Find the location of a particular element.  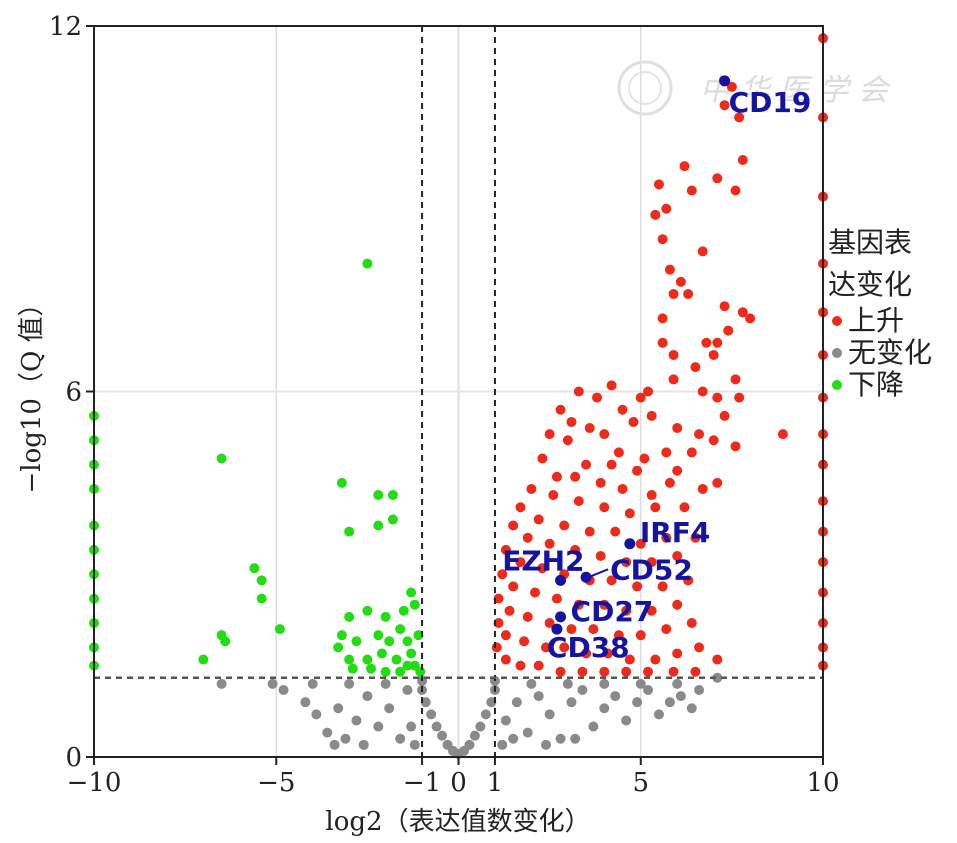

gene-label-irf4: IRF4 is located at coordinates (675, 532).